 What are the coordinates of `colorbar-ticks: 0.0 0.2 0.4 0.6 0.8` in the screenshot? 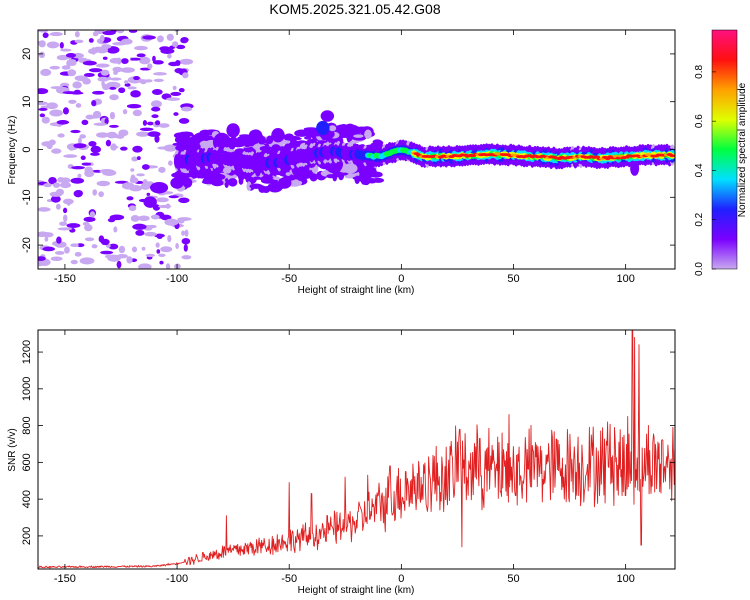 It's located at (705, 170).